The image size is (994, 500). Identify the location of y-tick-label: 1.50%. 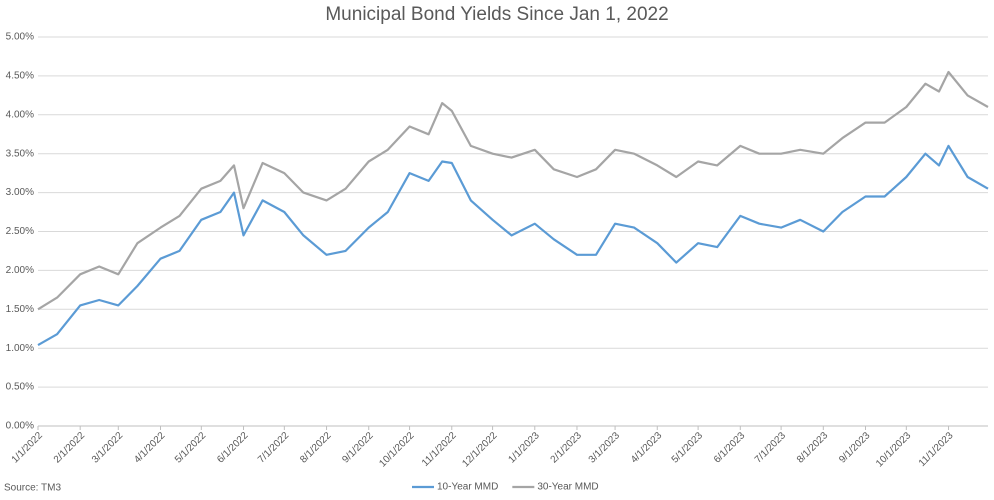
(20, 309).